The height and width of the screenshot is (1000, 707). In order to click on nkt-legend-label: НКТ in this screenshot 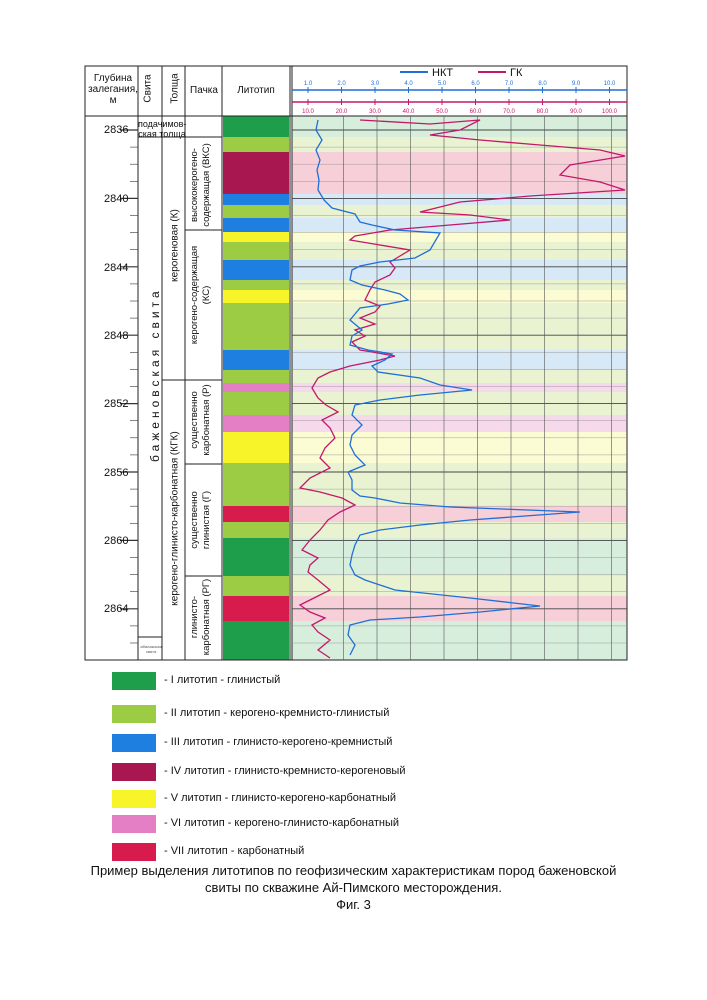, I will do `click(443, 73)`.